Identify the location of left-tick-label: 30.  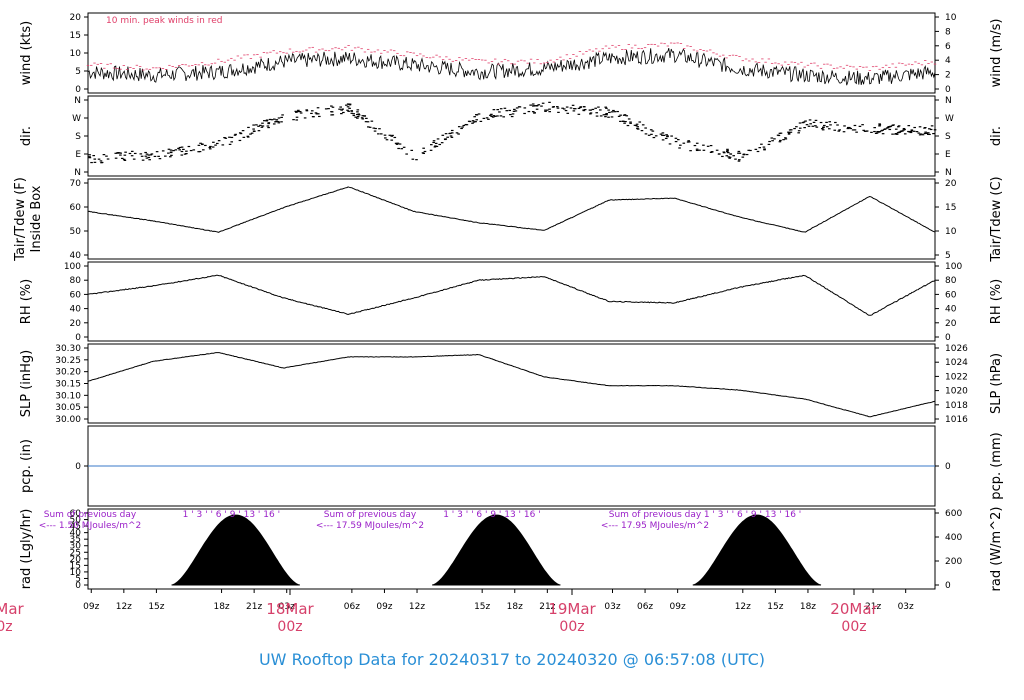
(76, 547).